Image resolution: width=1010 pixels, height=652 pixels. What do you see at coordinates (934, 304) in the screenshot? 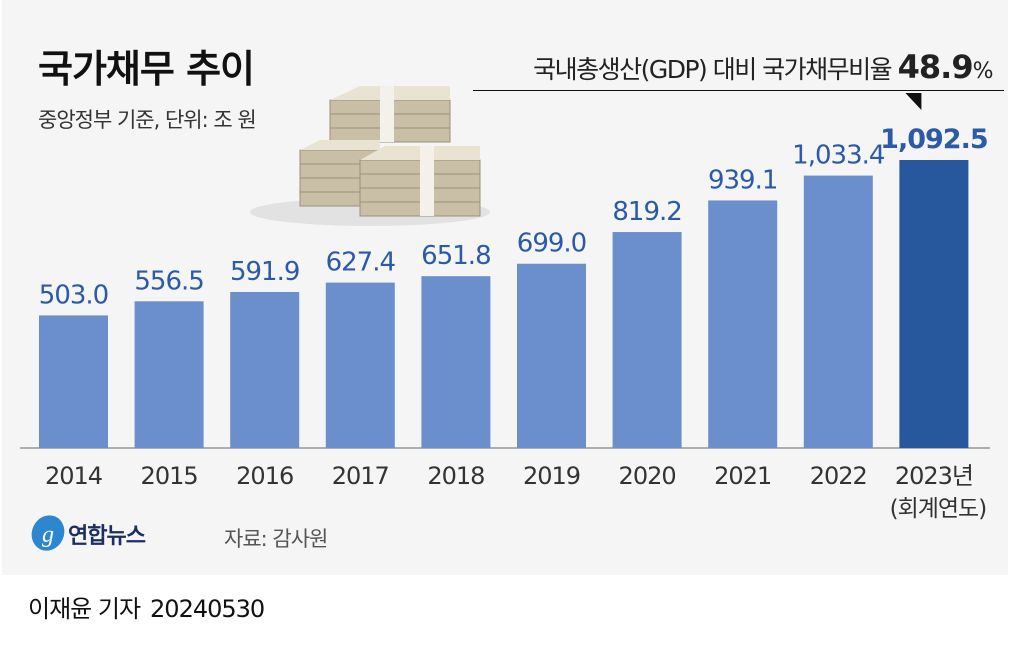
I see `bar-2023년` at bounding box center [934, 304].